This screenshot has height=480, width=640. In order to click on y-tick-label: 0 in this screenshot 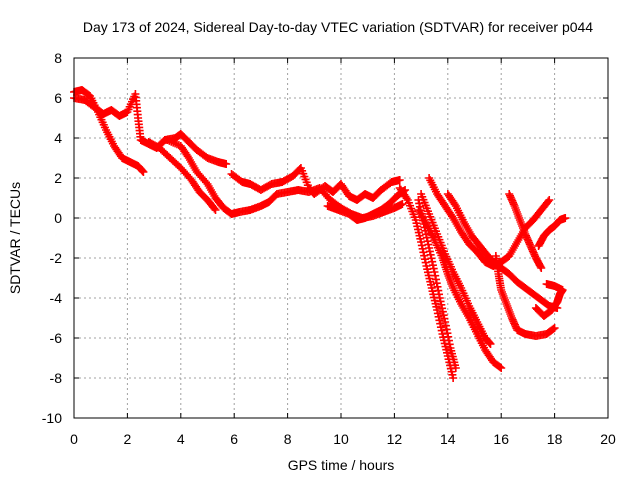, I will do `click(58, 218)`.